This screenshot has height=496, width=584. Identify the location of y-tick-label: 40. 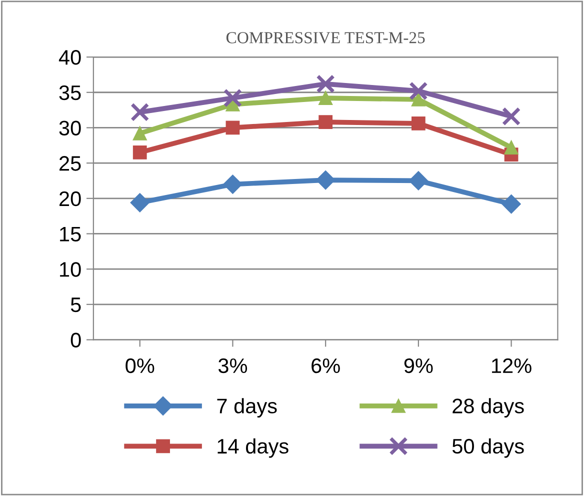
(69, 57).